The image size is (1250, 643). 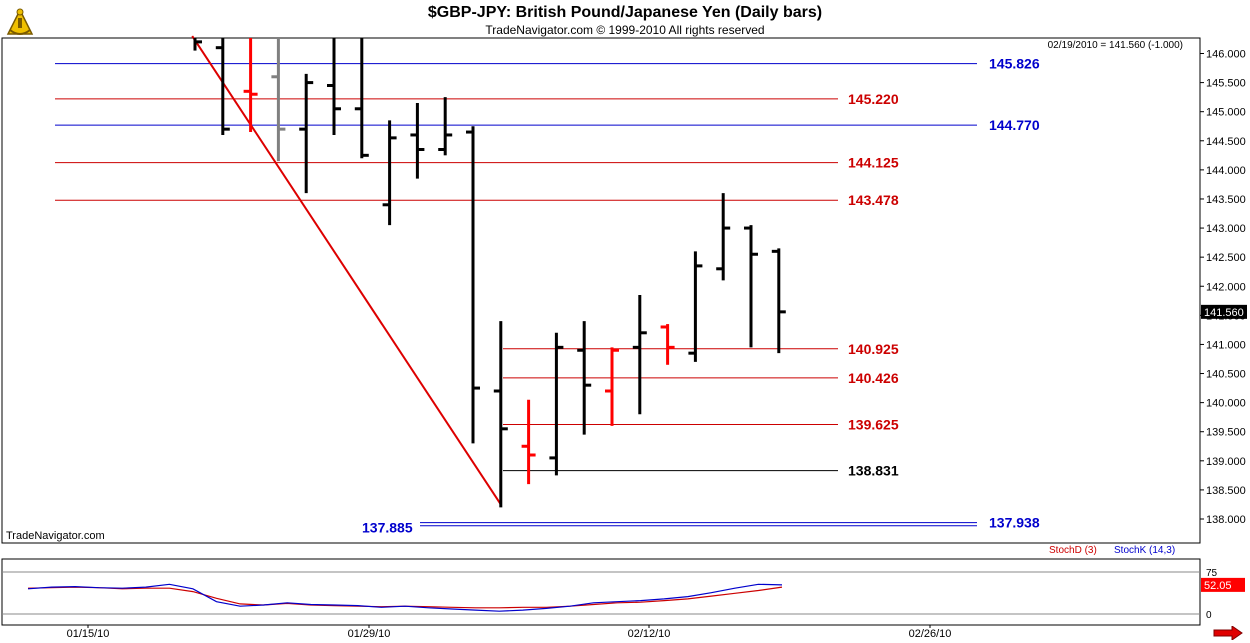 I want to click on level-label: 138.831, so click(x=873, y=471).